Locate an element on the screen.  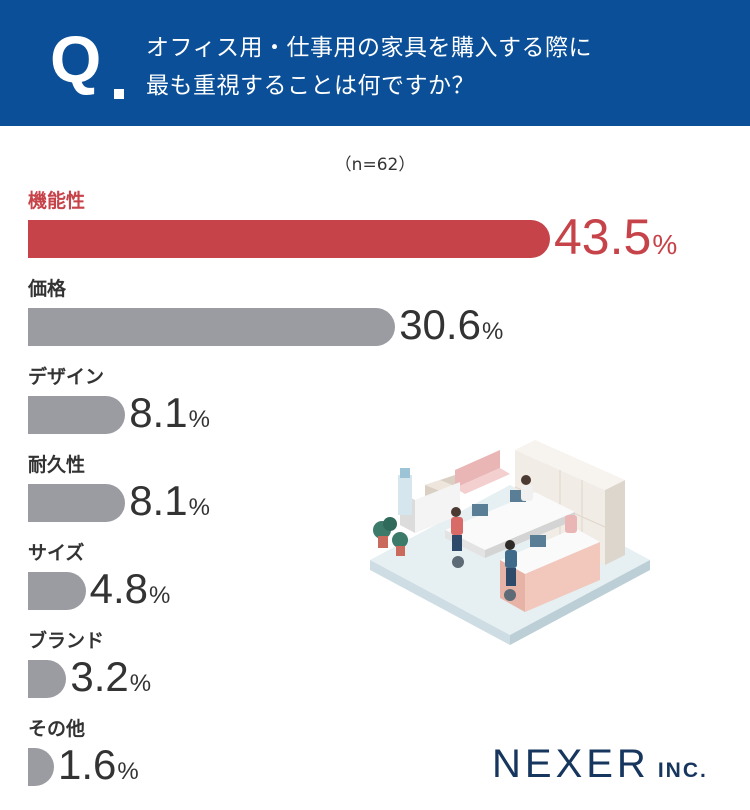
nexer-logo: NEXER INC. is located at coordinates (600, 764).